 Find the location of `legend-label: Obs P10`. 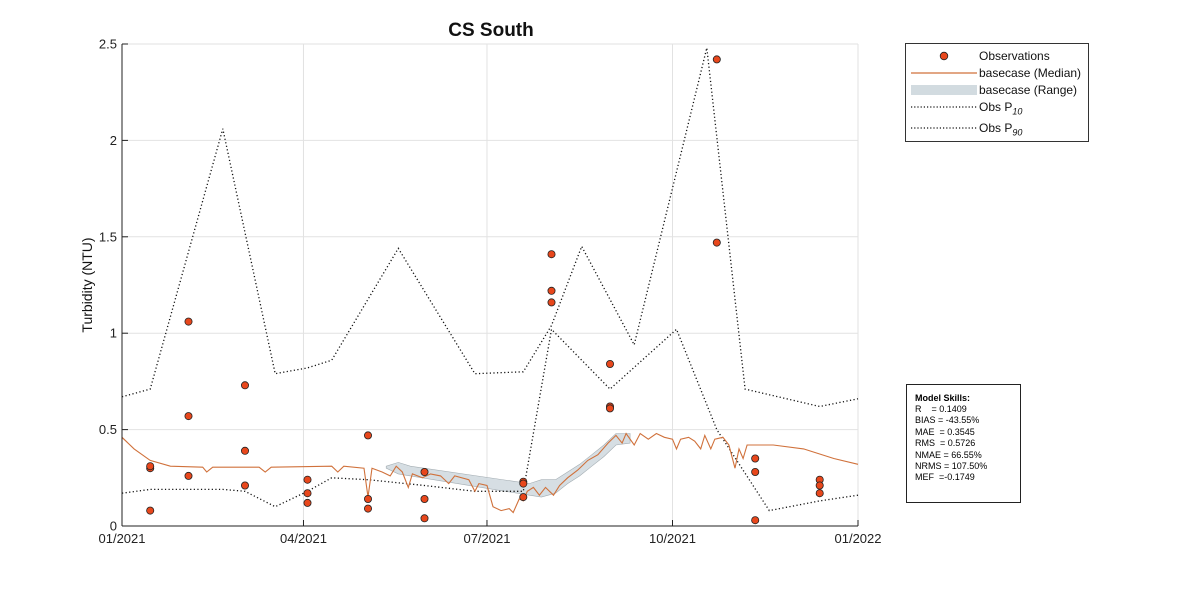

legend-label: Obs P10 is located at coordinates (1001, 108).